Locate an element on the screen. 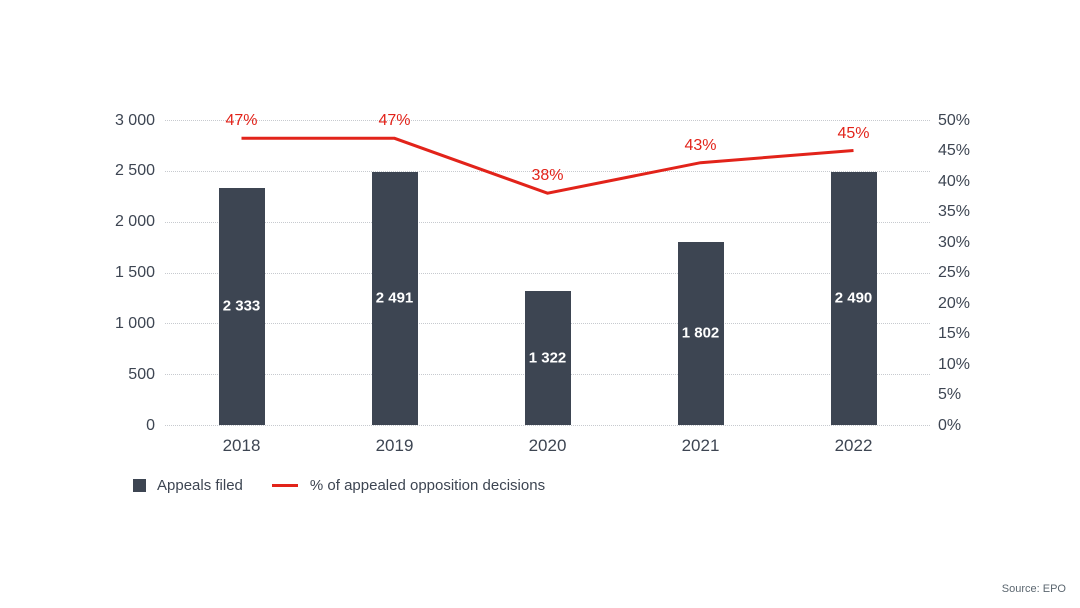  y-axis-left-tick-label: 2 000 is located at coordinates (134, 222).